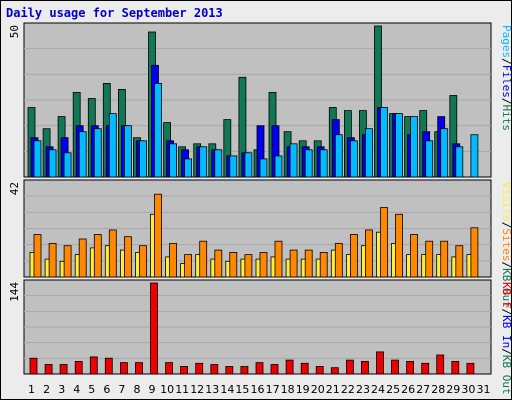 This screenshot has width=512, height=400. I want to click on chart-title: Daily usage for September 2013, so click(114, 13).